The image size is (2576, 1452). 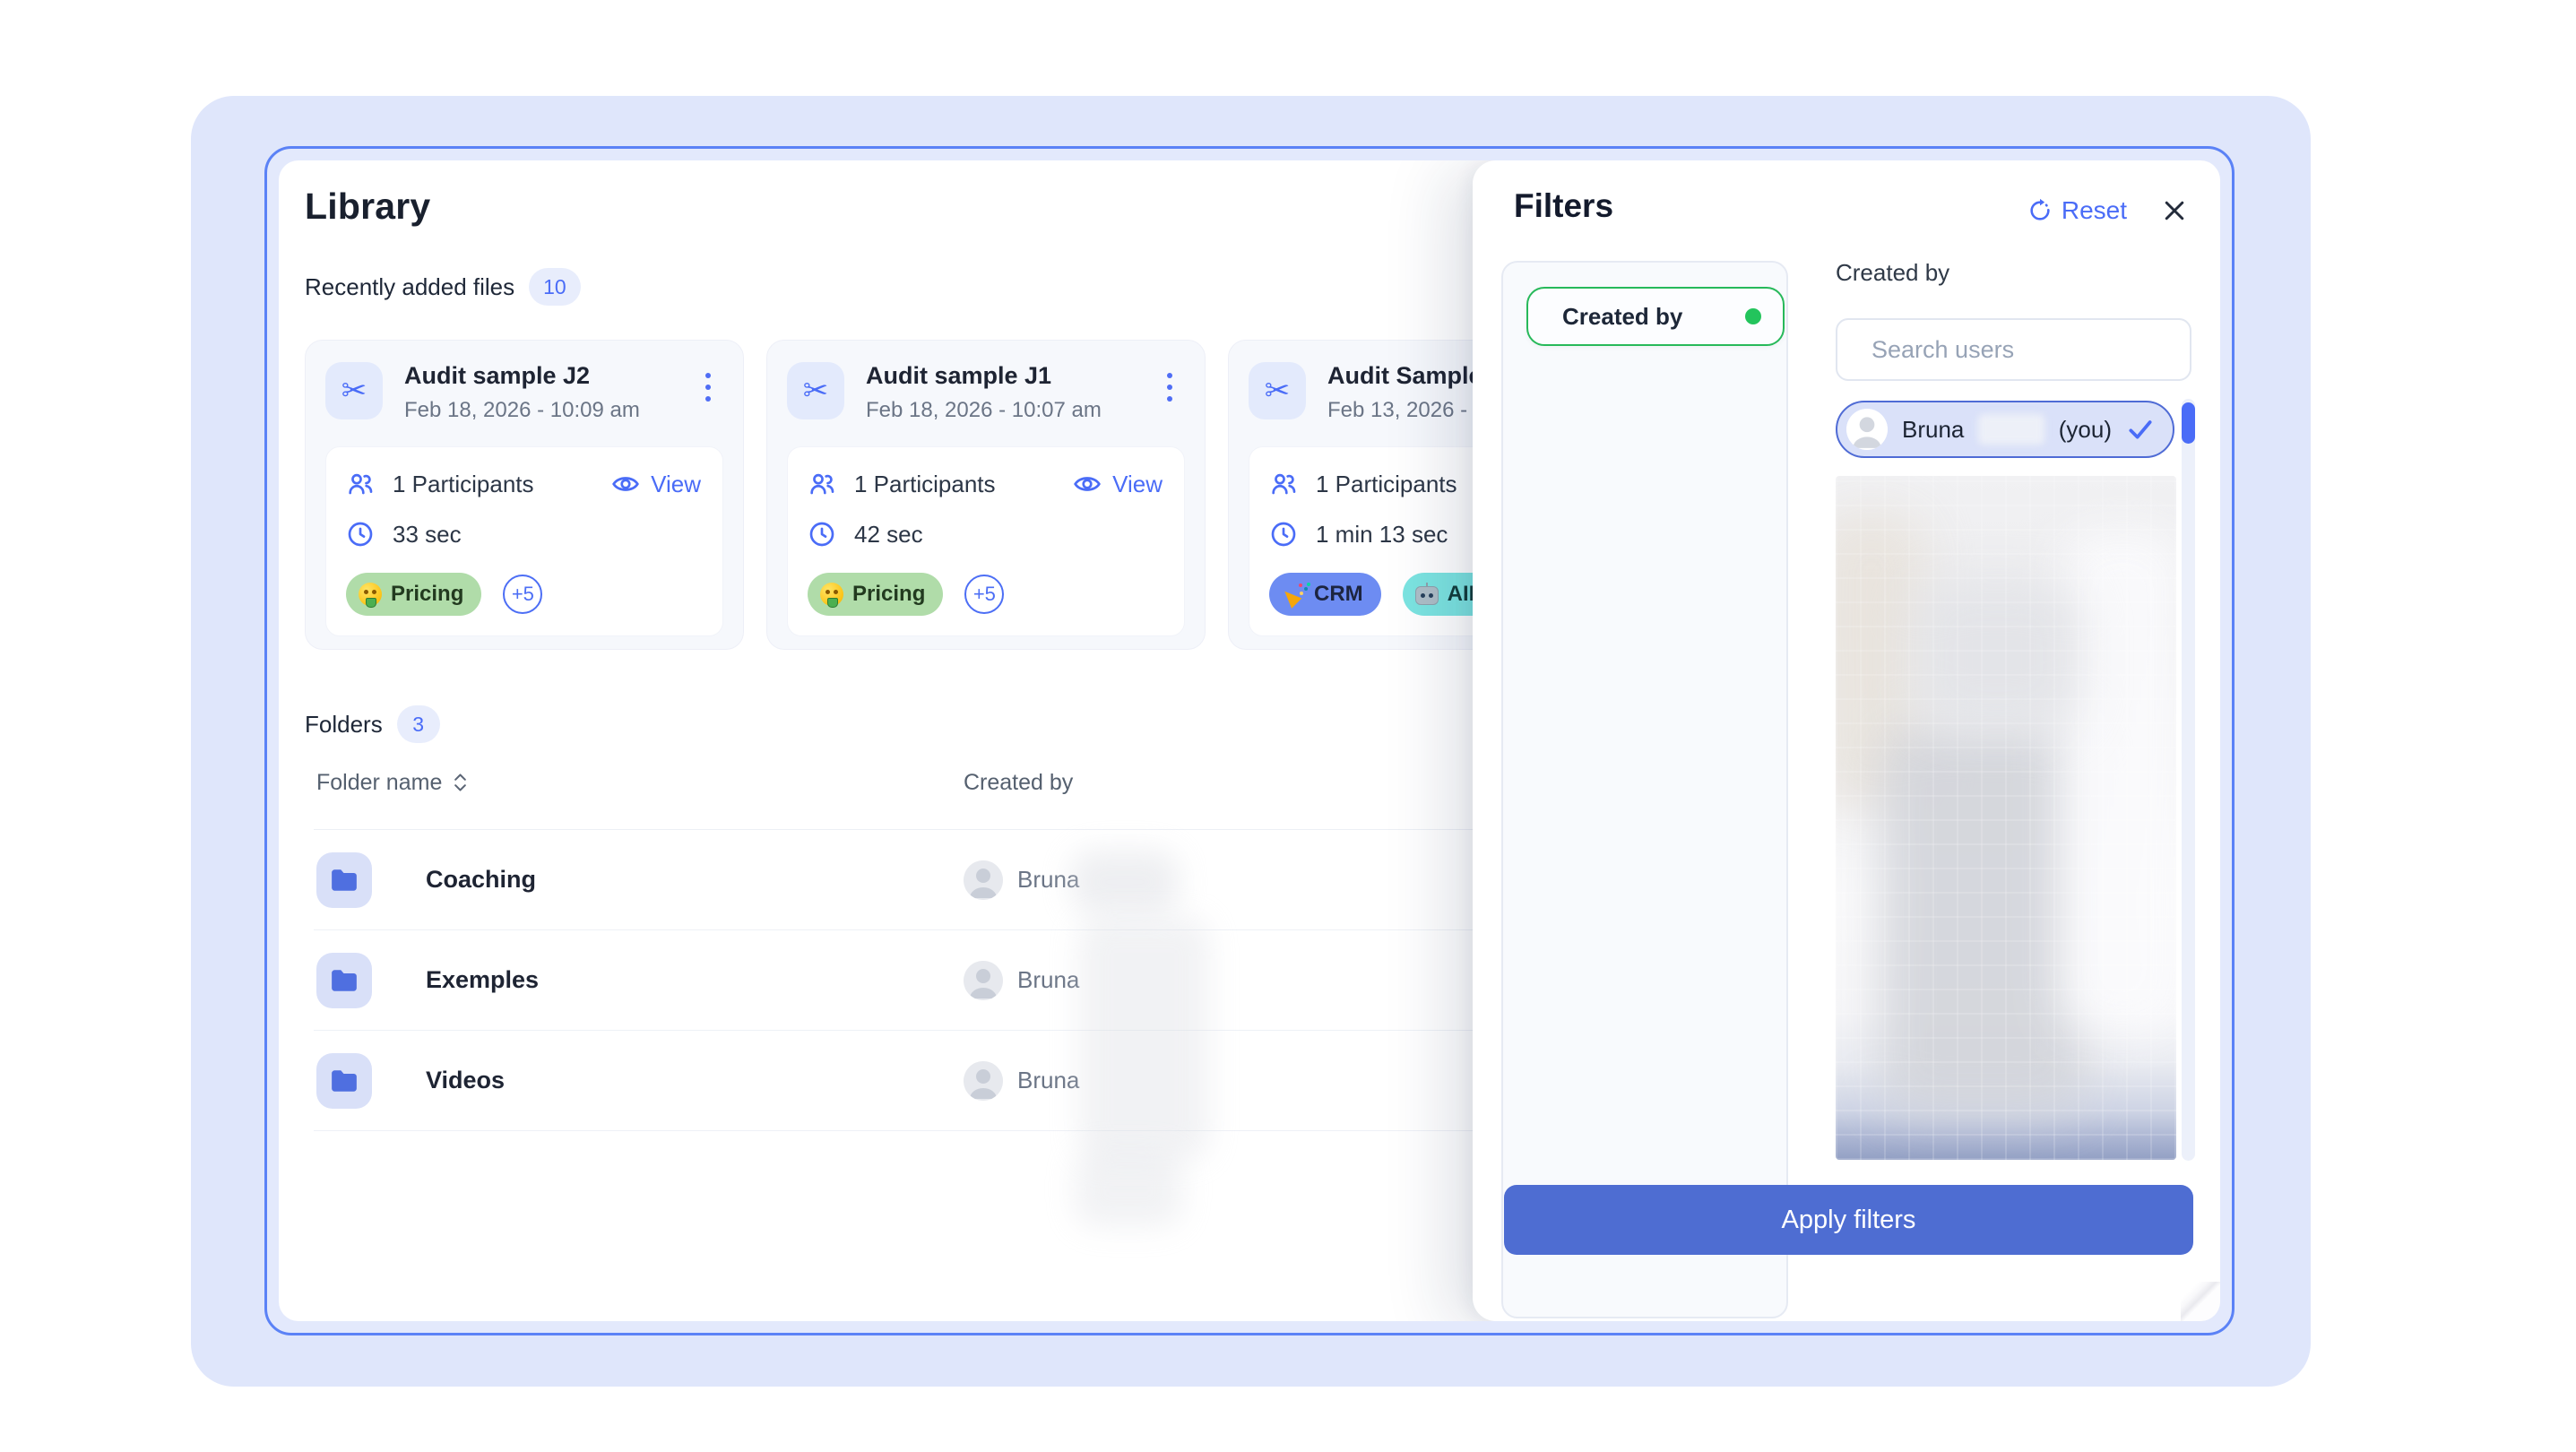 I want to click on close-button, so click(x=2174, y=210).